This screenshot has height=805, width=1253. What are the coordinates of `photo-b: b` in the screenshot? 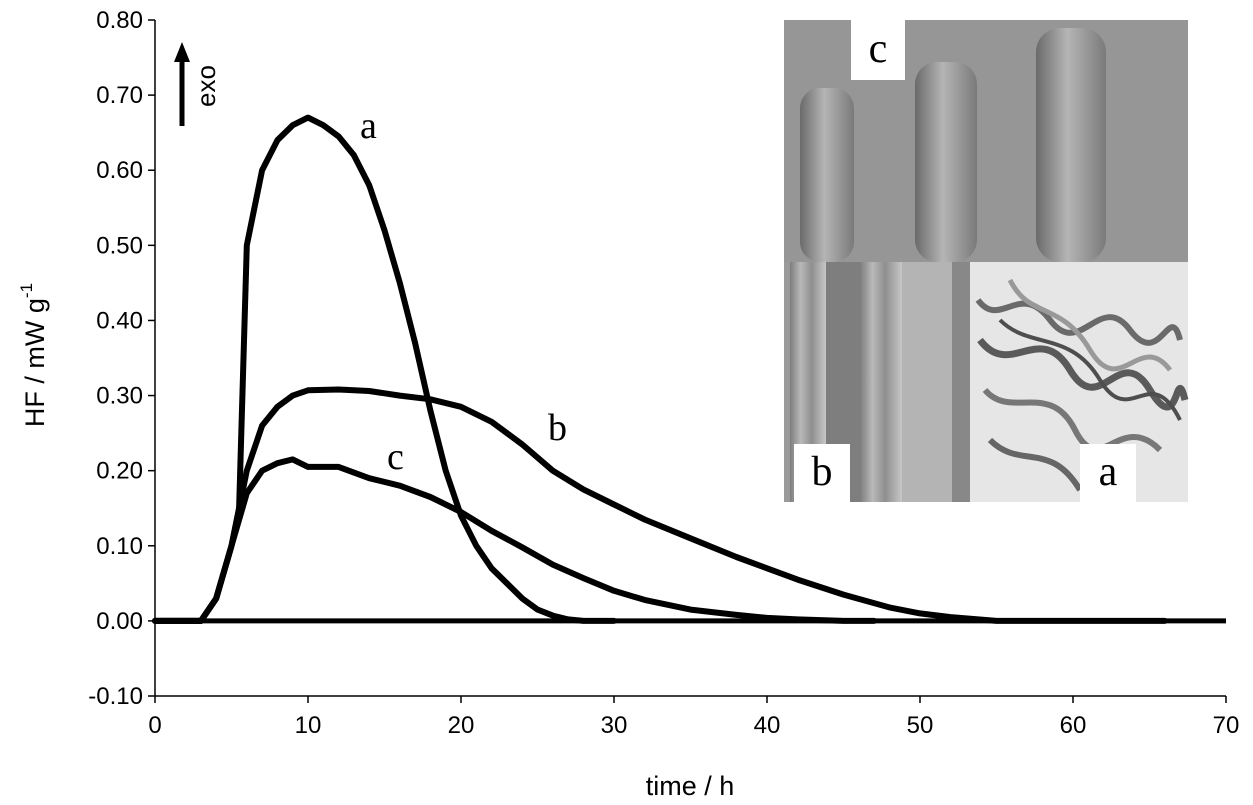 It's located at (877, 382).